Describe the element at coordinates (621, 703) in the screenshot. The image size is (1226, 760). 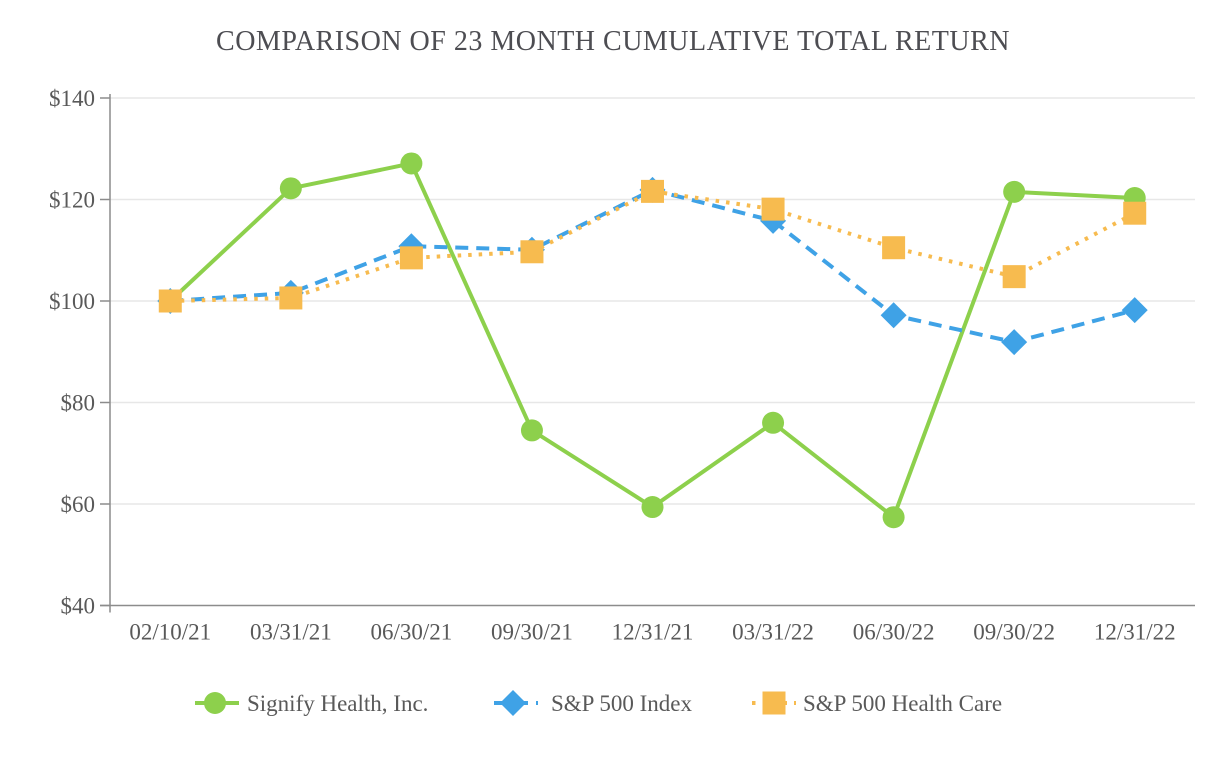
I see `legend-label-sp500-index: S&P 500 Index` at that location.